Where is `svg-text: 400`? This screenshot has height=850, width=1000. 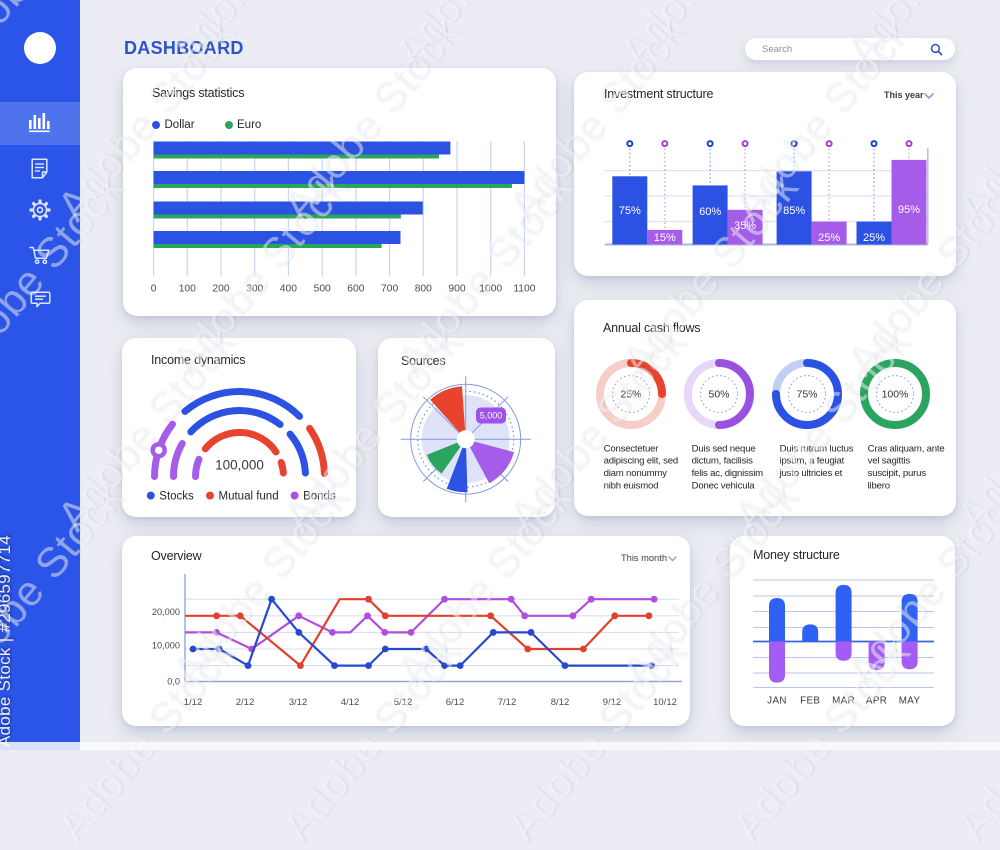
svg-text: 400 is located at coordinates (288, 289).